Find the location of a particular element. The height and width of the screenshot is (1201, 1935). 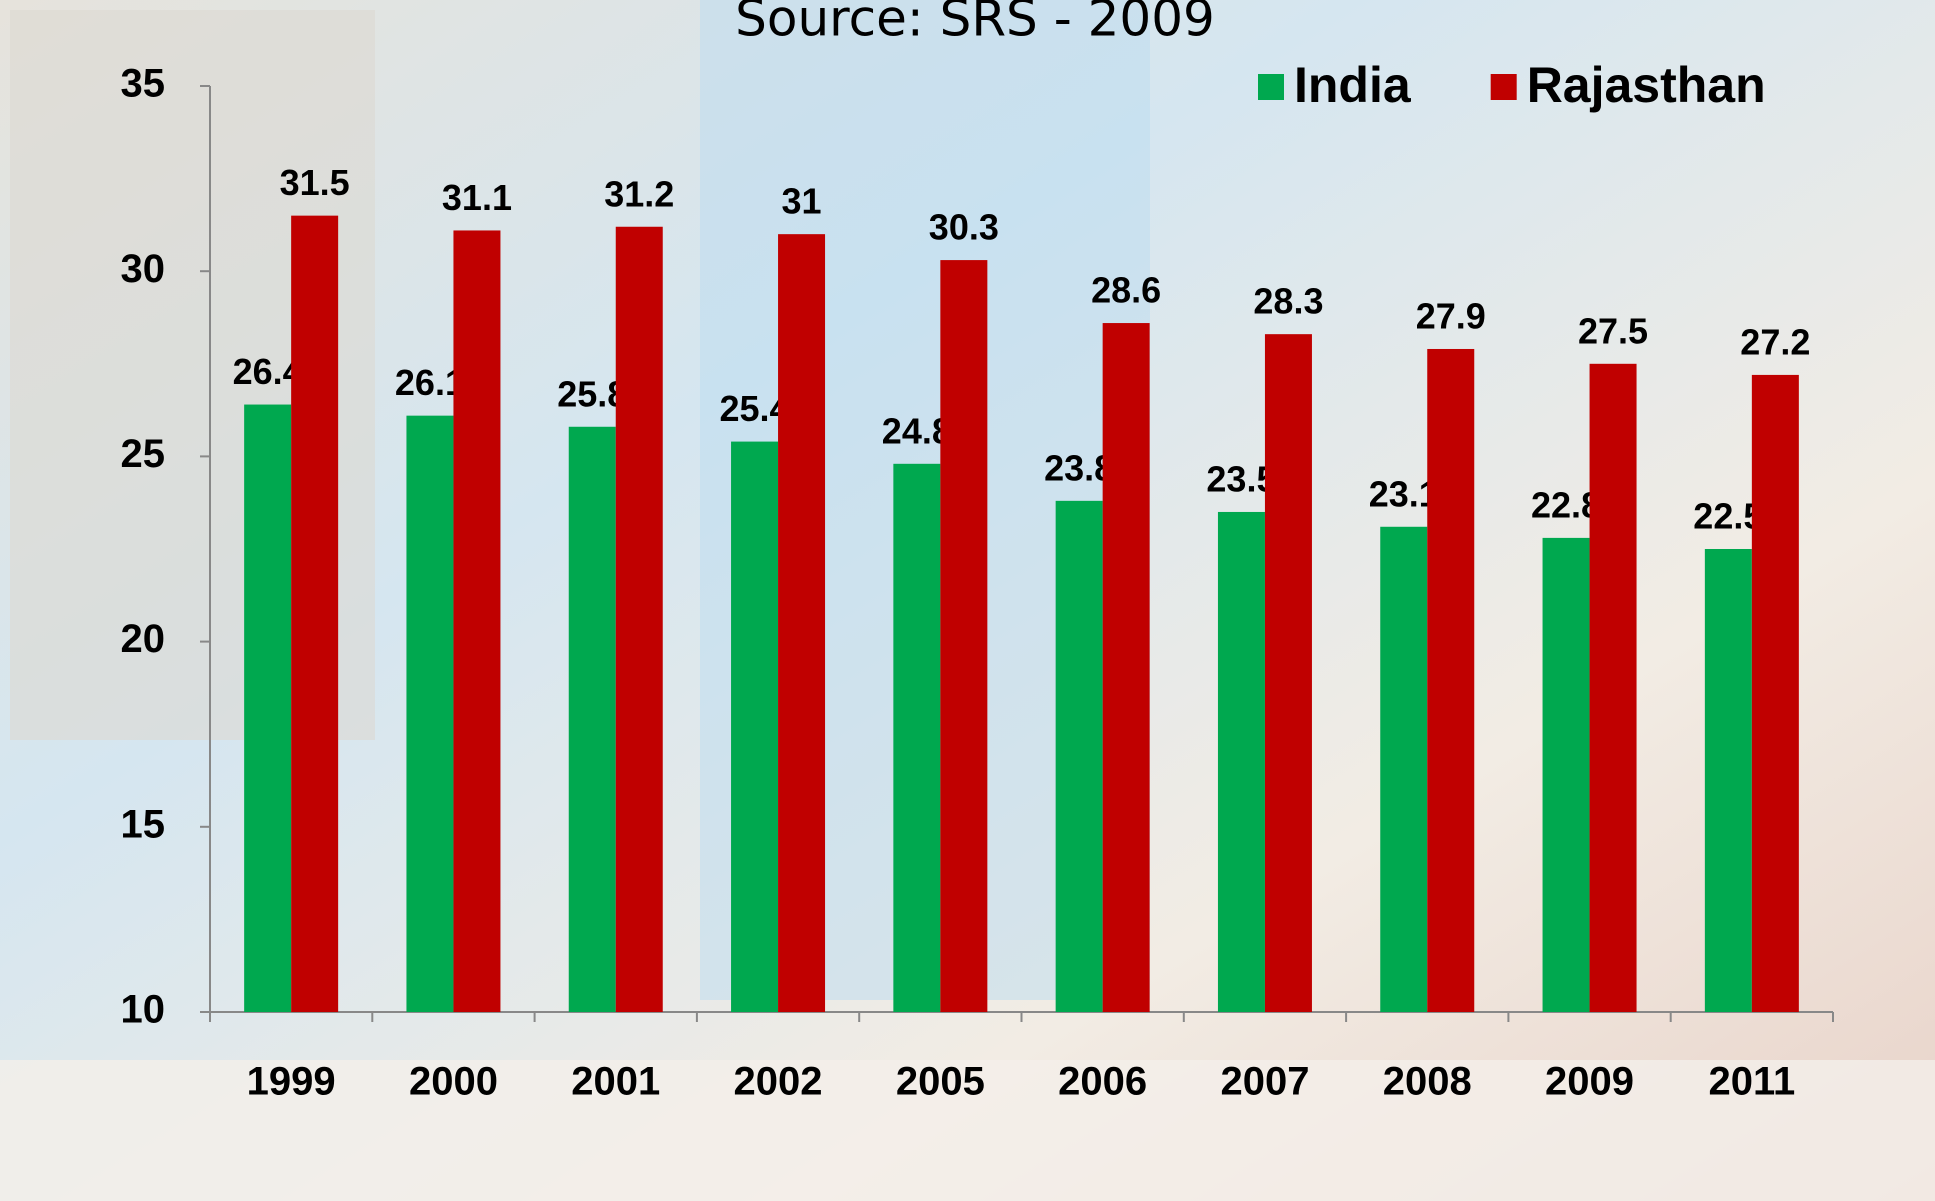

legend-label: India is located at coordinates (1353, 85).